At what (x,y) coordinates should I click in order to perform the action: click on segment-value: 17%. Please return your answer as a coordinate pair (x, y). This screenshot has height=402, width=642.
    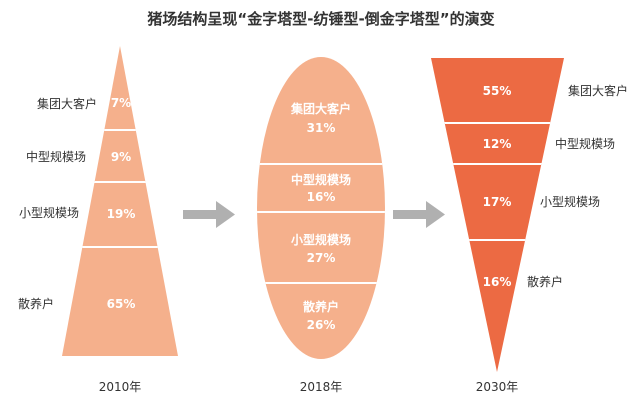
    Looking at the image, I should click on (497, 202).